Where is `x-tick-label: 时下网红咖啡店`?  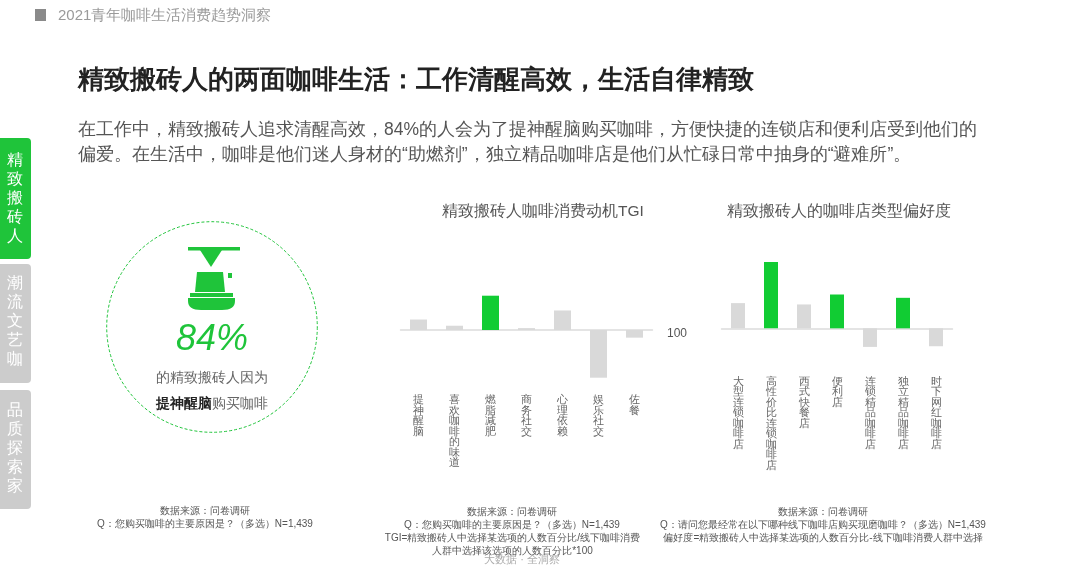 x-tick-label: 时下网红咖啡店 is located at coordinates (936, 412).